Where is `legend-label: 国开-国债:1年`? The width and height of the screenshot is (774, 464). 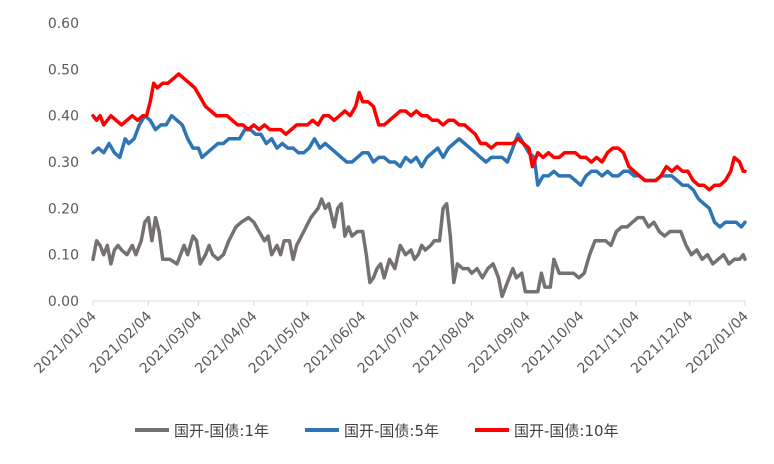
legend-label: 国开-国债:1年 is located at coordinates (221, 431).